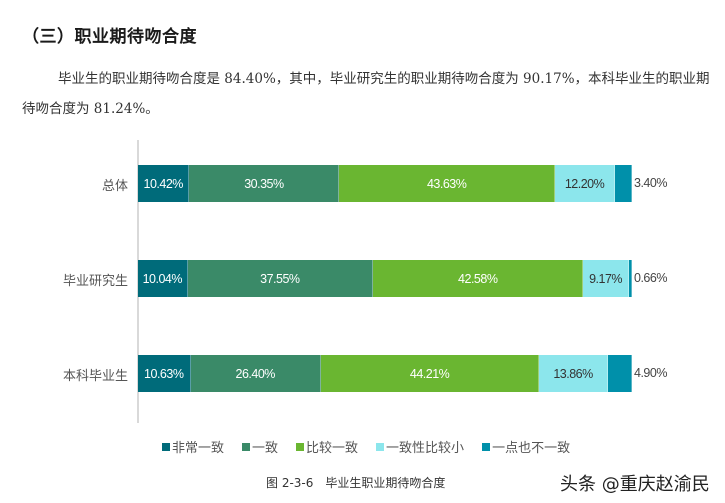 This screenshot has width=725, height=503. Describe the element at coordinates (650, 373) in the screenshot. I see `bar-end-label: 4.90%` at that location.